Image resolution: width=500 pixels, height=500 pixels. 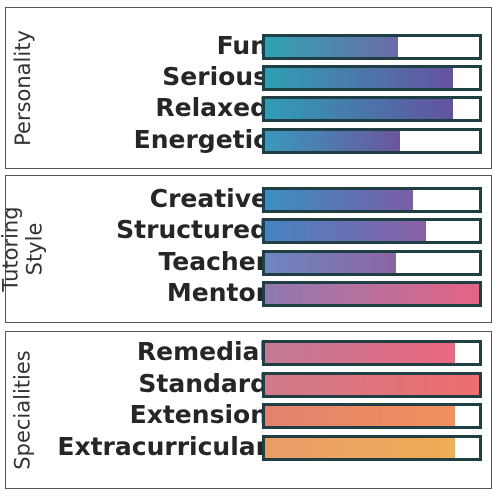 What do you see at coordinates (242, 45) in the screenshot?
I see `trait-label: Fun` at bounding box center [242, 45].